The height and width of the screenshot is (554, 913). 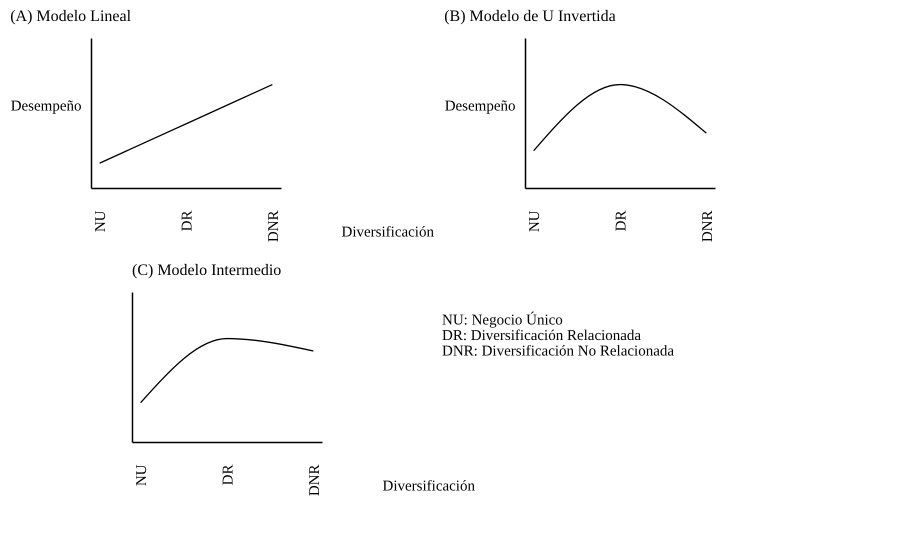 I want to click on chart-title: (A) Modelo Lineal, so click(x=71, y=16).